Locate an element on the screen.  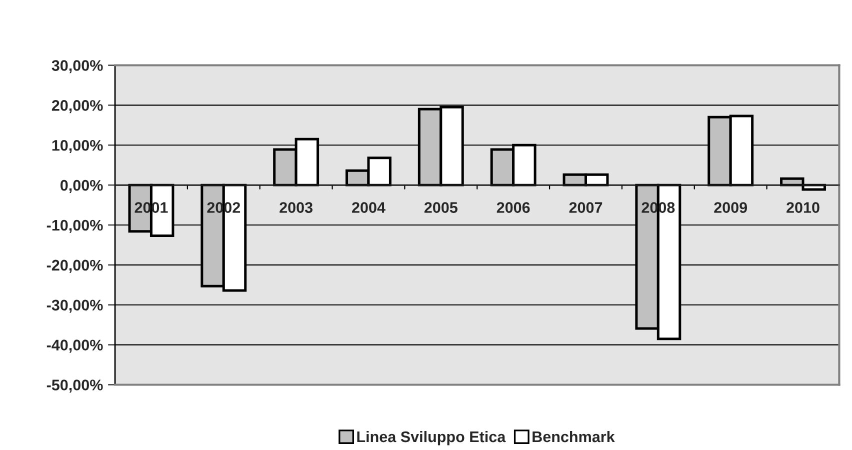
x-tick-label: 2007 is located at coordinates (585, 207).